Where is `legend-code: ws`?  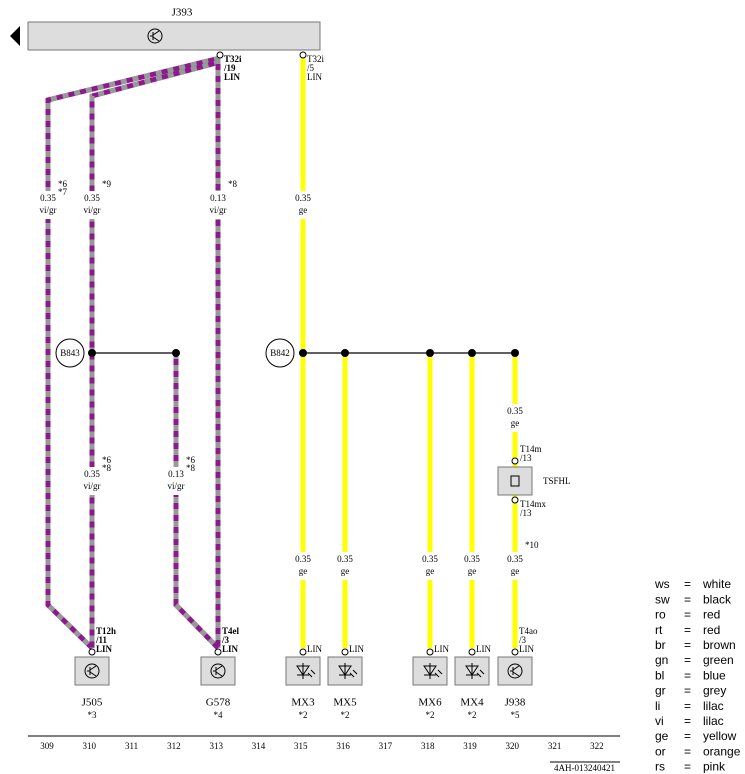
legend-code: ws is located at coordinates (662, 584).